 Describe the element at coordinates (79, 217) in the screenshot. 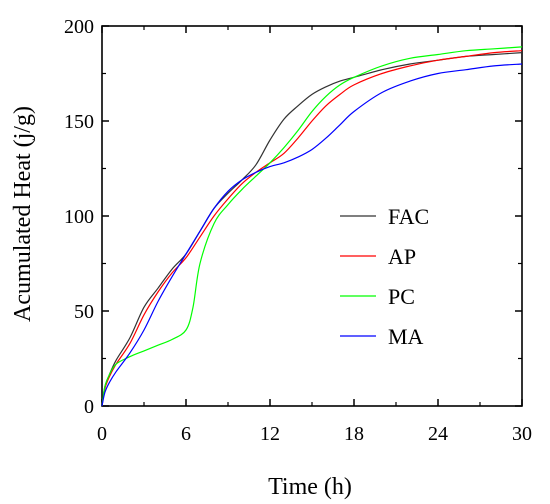

I see `y-tick-label: 100` at that location.